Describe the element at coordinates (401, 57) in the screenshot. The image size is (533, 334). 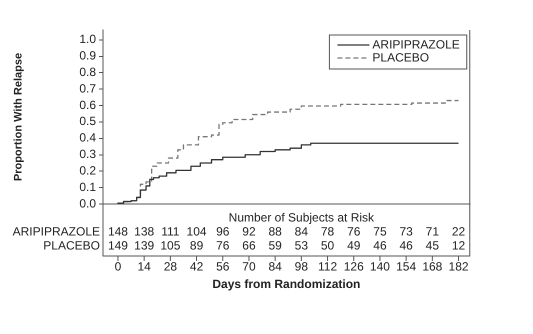
I see `legend-label: PLACEBO` at that location.